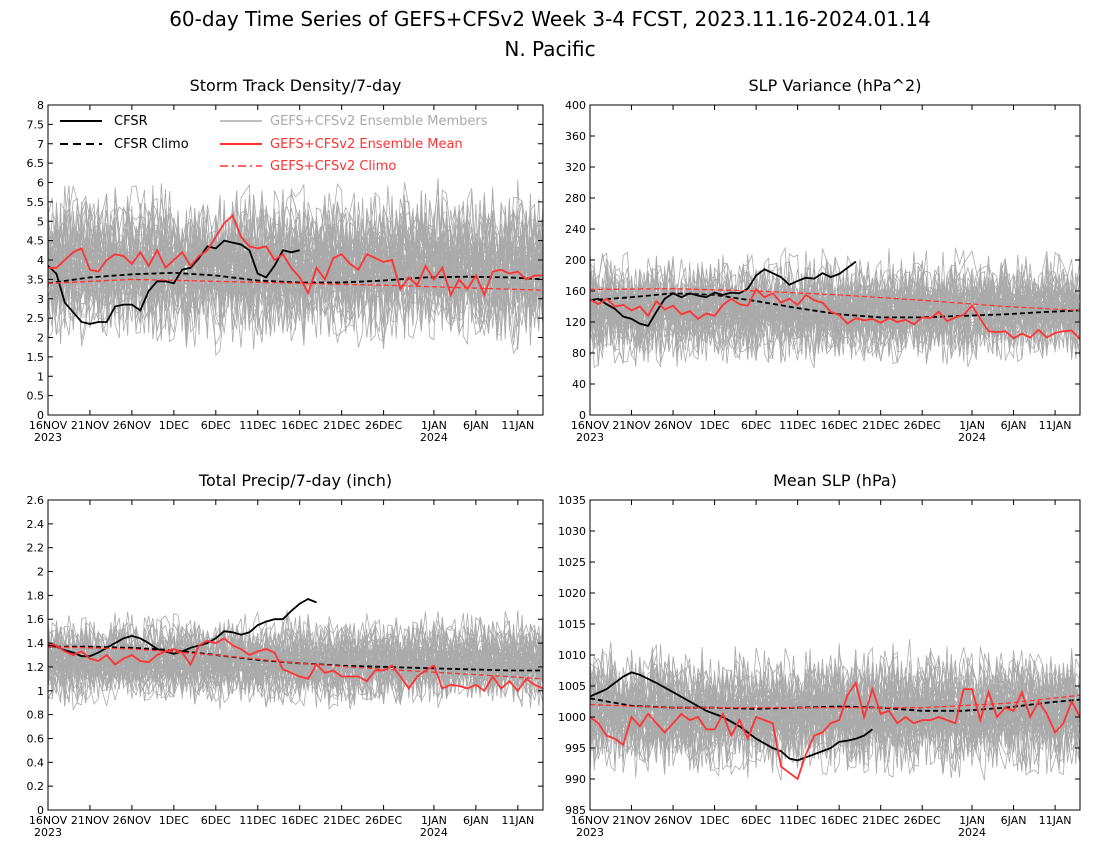  I want to click on y-tick-label: 7.5, so click(36, 124).